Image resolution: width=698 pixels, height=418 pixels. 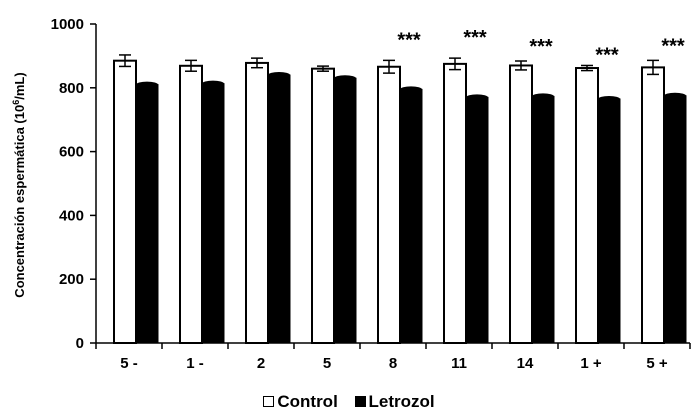 I want to click on x-tick-label: 11, so click(x=459, y=363).